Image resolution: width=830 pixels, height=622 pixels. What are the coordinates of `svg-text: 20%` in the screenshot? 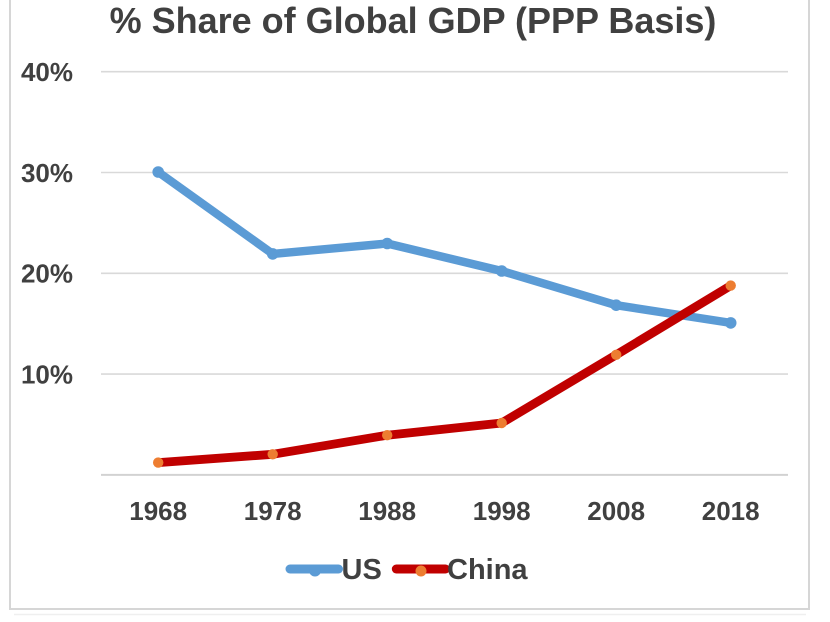 It's located at (47, 274).